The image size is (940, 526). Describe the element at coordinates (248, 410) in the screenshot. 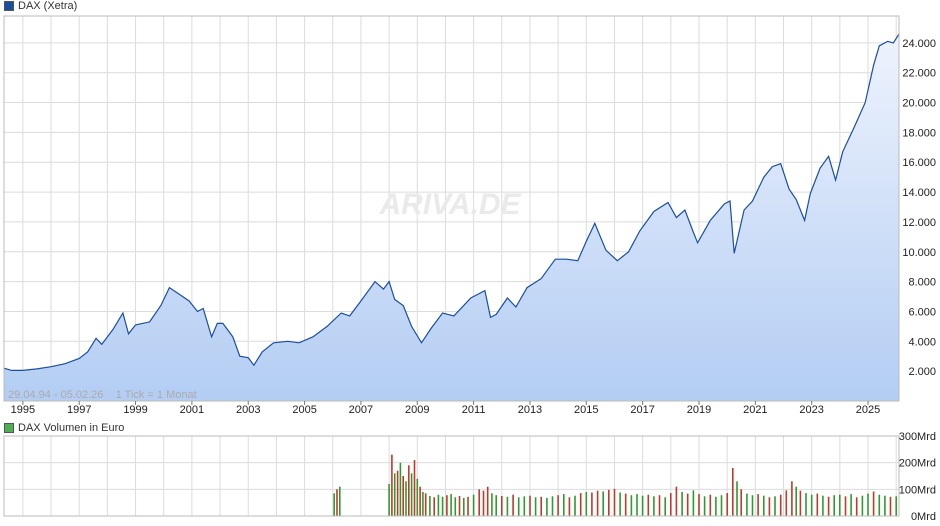

I see `x-tick-label: 2003` at that location.